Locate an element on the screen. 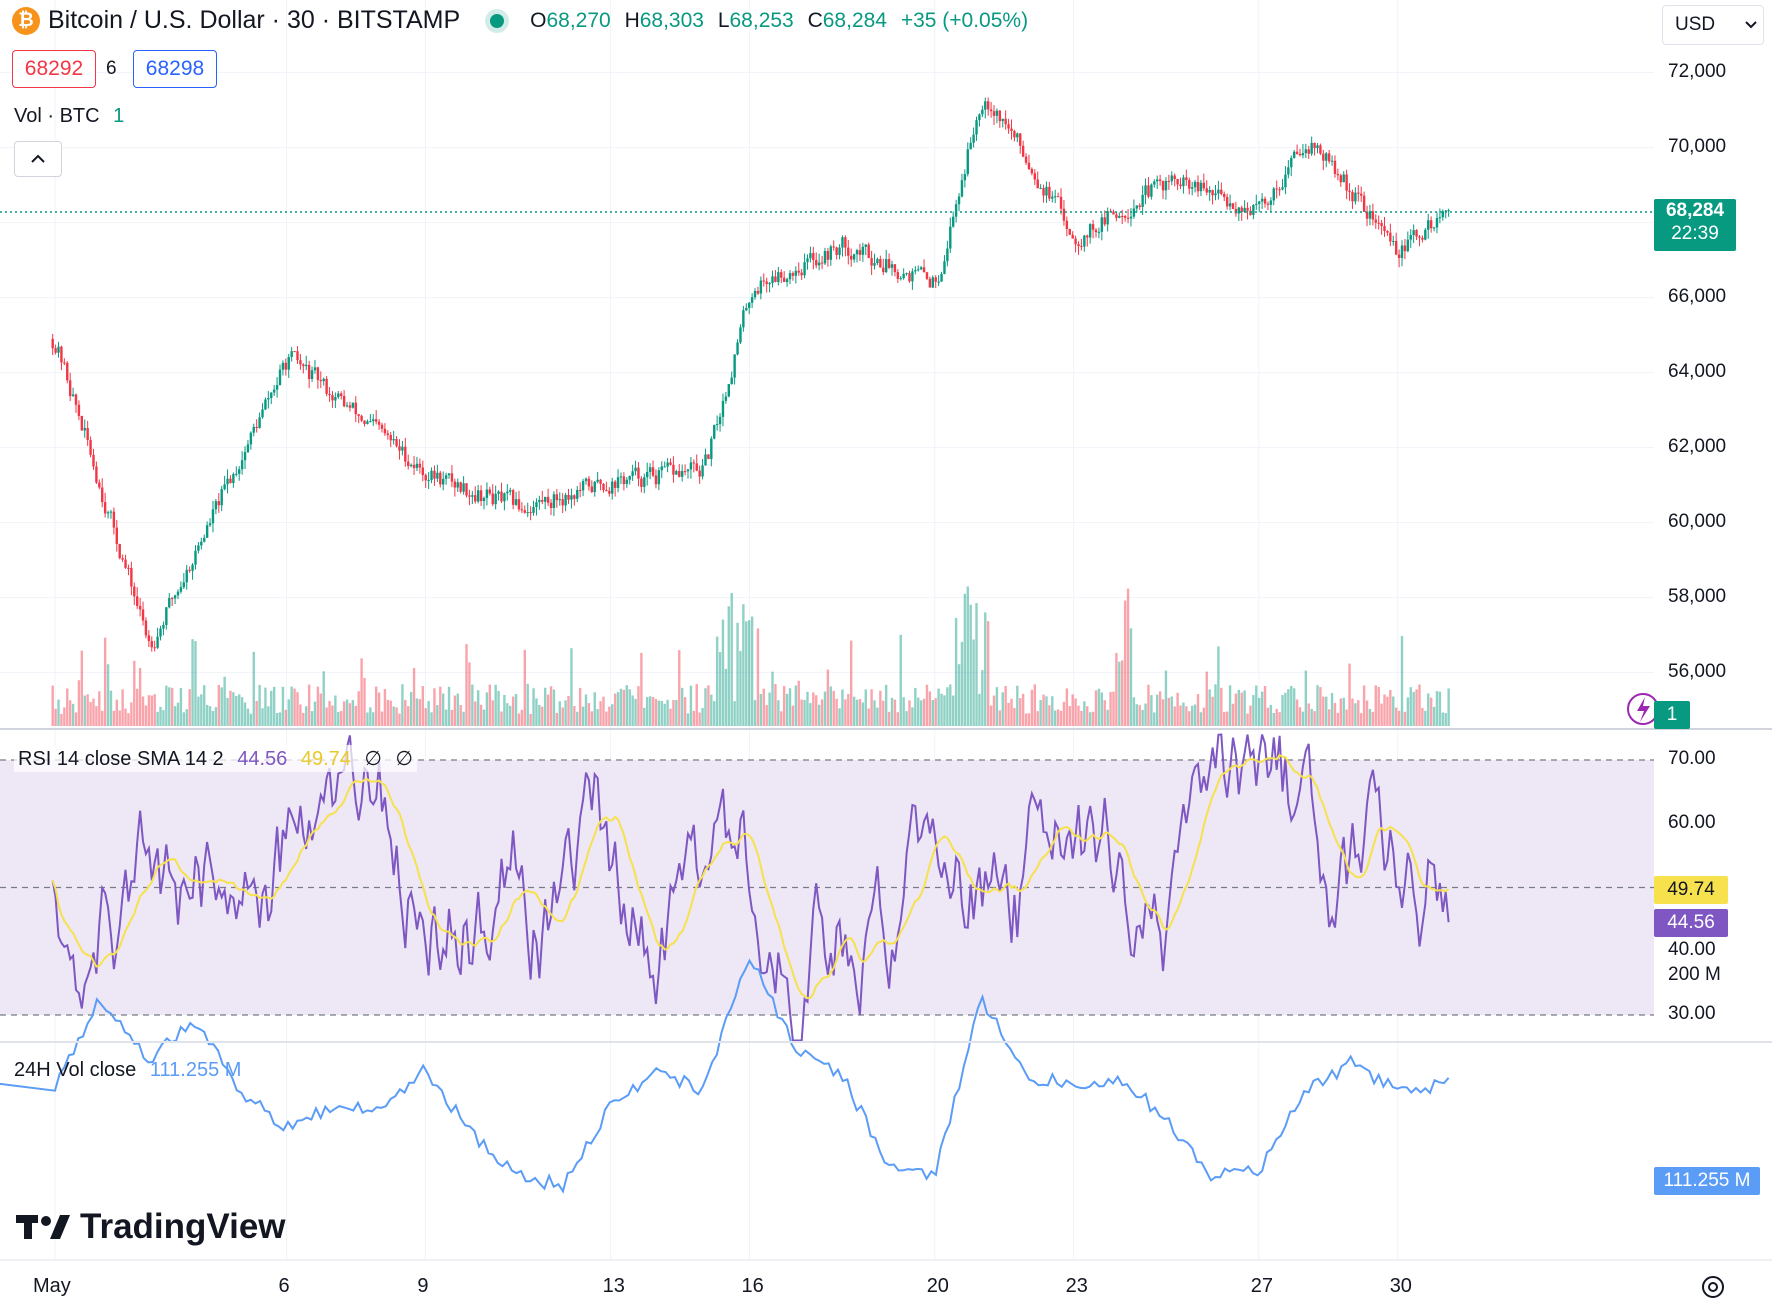  collapse-legend-button is located at coordinates (38, 159).